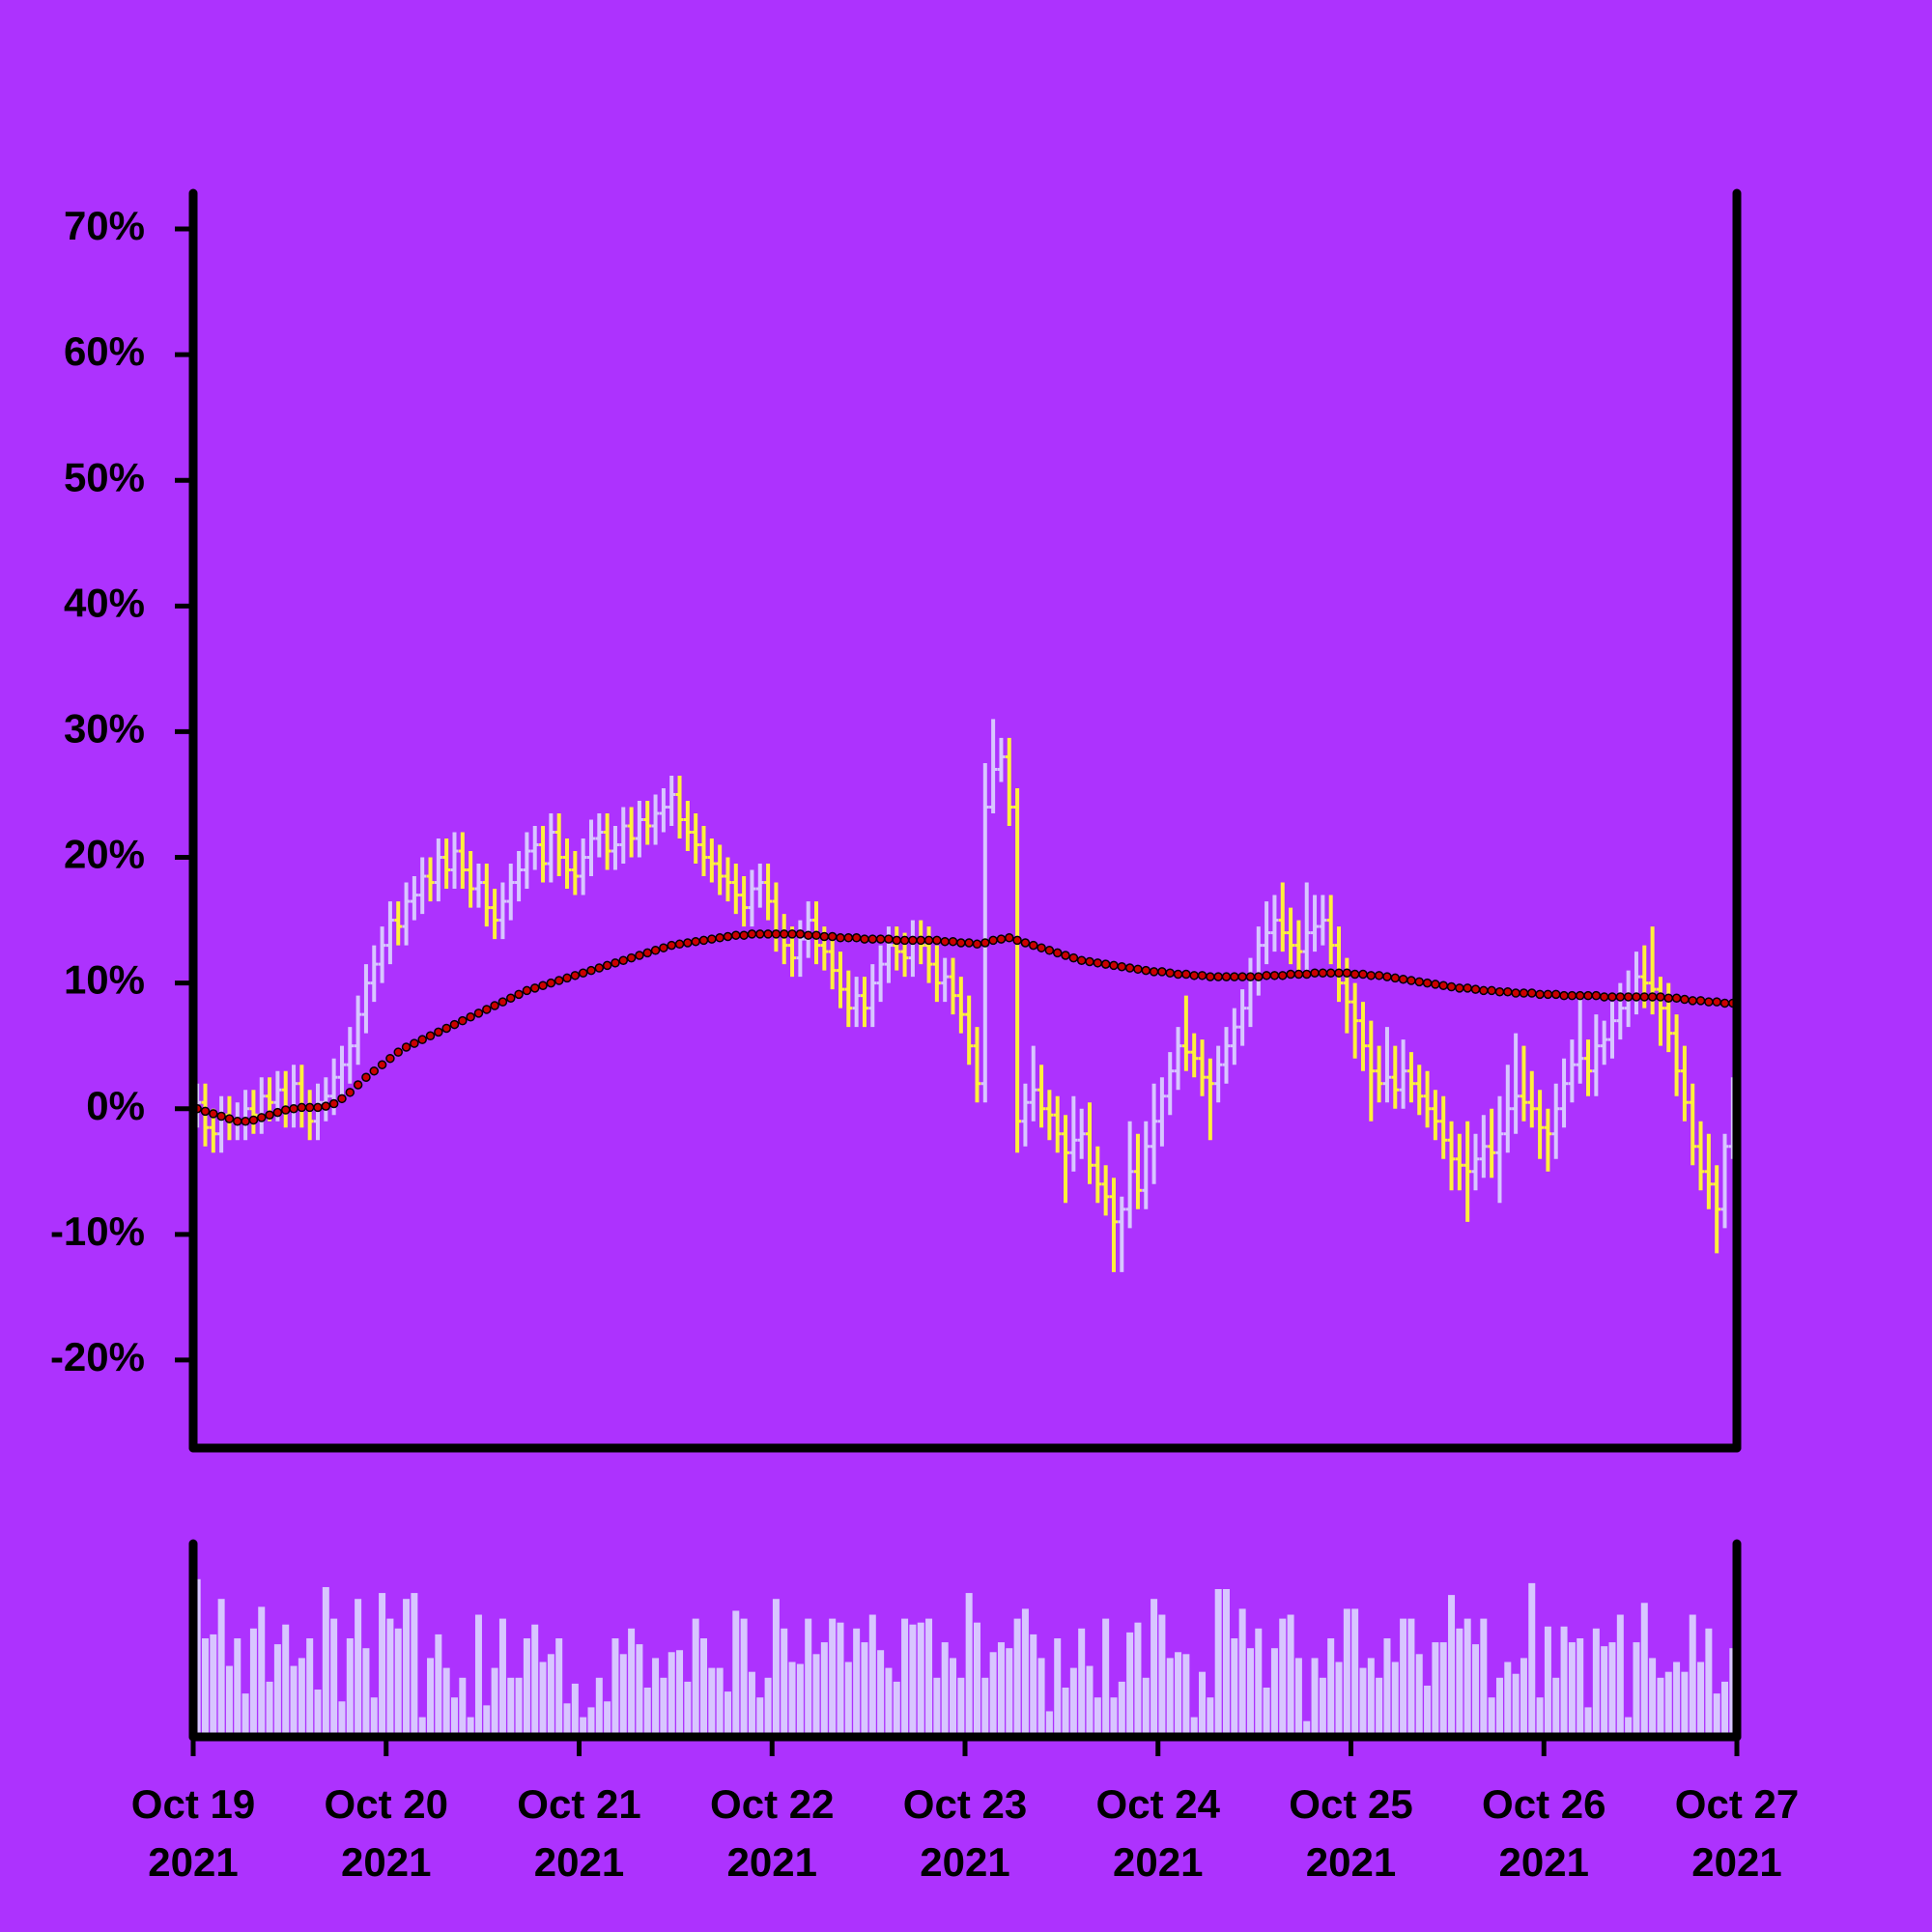 This screenshot has height=1932, width=1932. What do you see at coordinates (386, 1833) in the screenshot?
I see `x-tick-label: Oct 20 2021` at bounding box center [386, 1833].